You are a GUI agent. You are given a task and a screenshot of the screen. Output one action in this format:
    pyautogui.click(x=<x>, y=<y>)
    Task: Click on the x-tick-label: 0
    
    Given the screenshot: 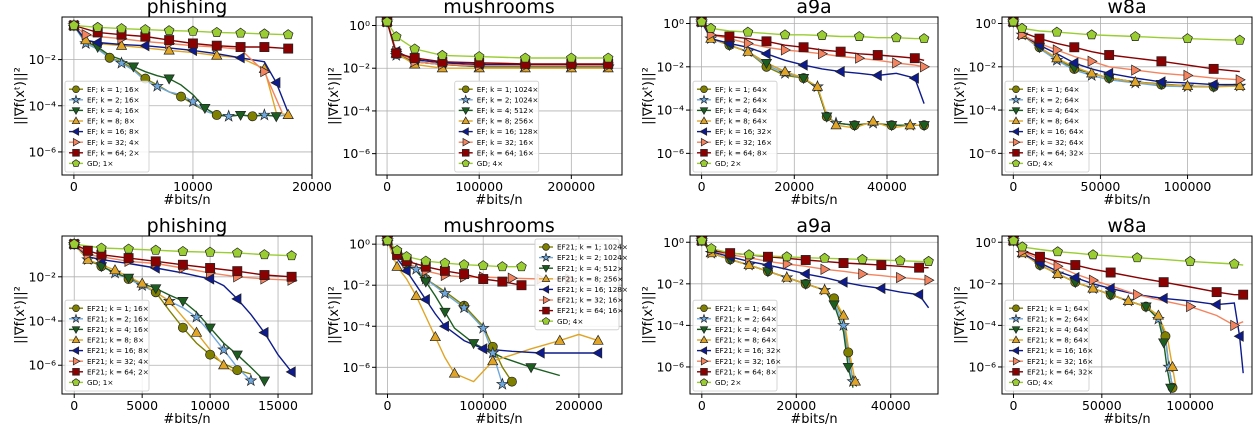 What is the action you would take?
    pyautogui.click(x=1013, y=186)
    